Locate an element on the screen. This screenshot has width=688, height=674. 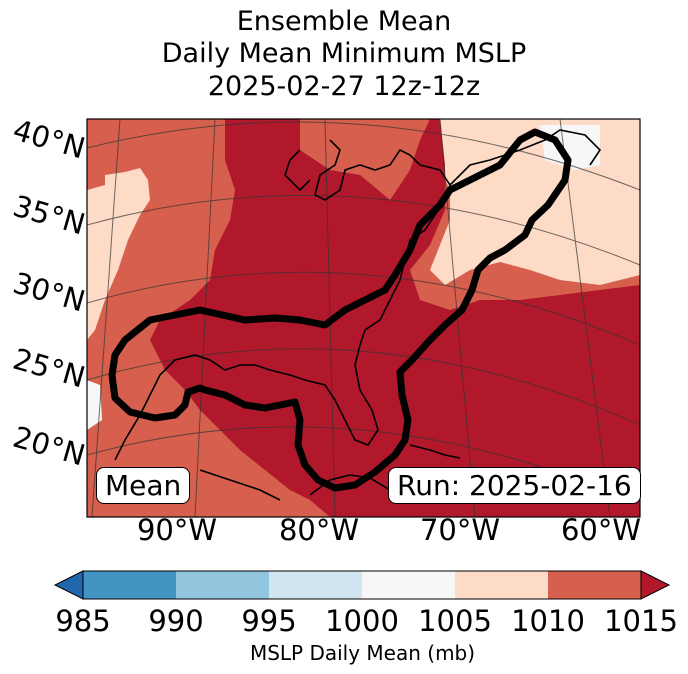
lon-label-60w: 60°W is located at coordinates (601, 530).